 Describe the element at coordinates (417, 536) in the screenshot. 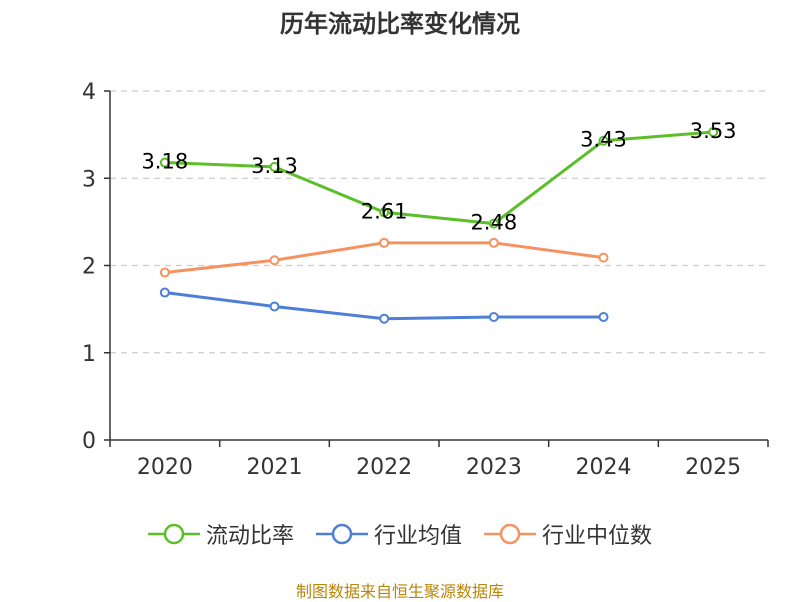

I see `legend-label: 行业均值` at that location.